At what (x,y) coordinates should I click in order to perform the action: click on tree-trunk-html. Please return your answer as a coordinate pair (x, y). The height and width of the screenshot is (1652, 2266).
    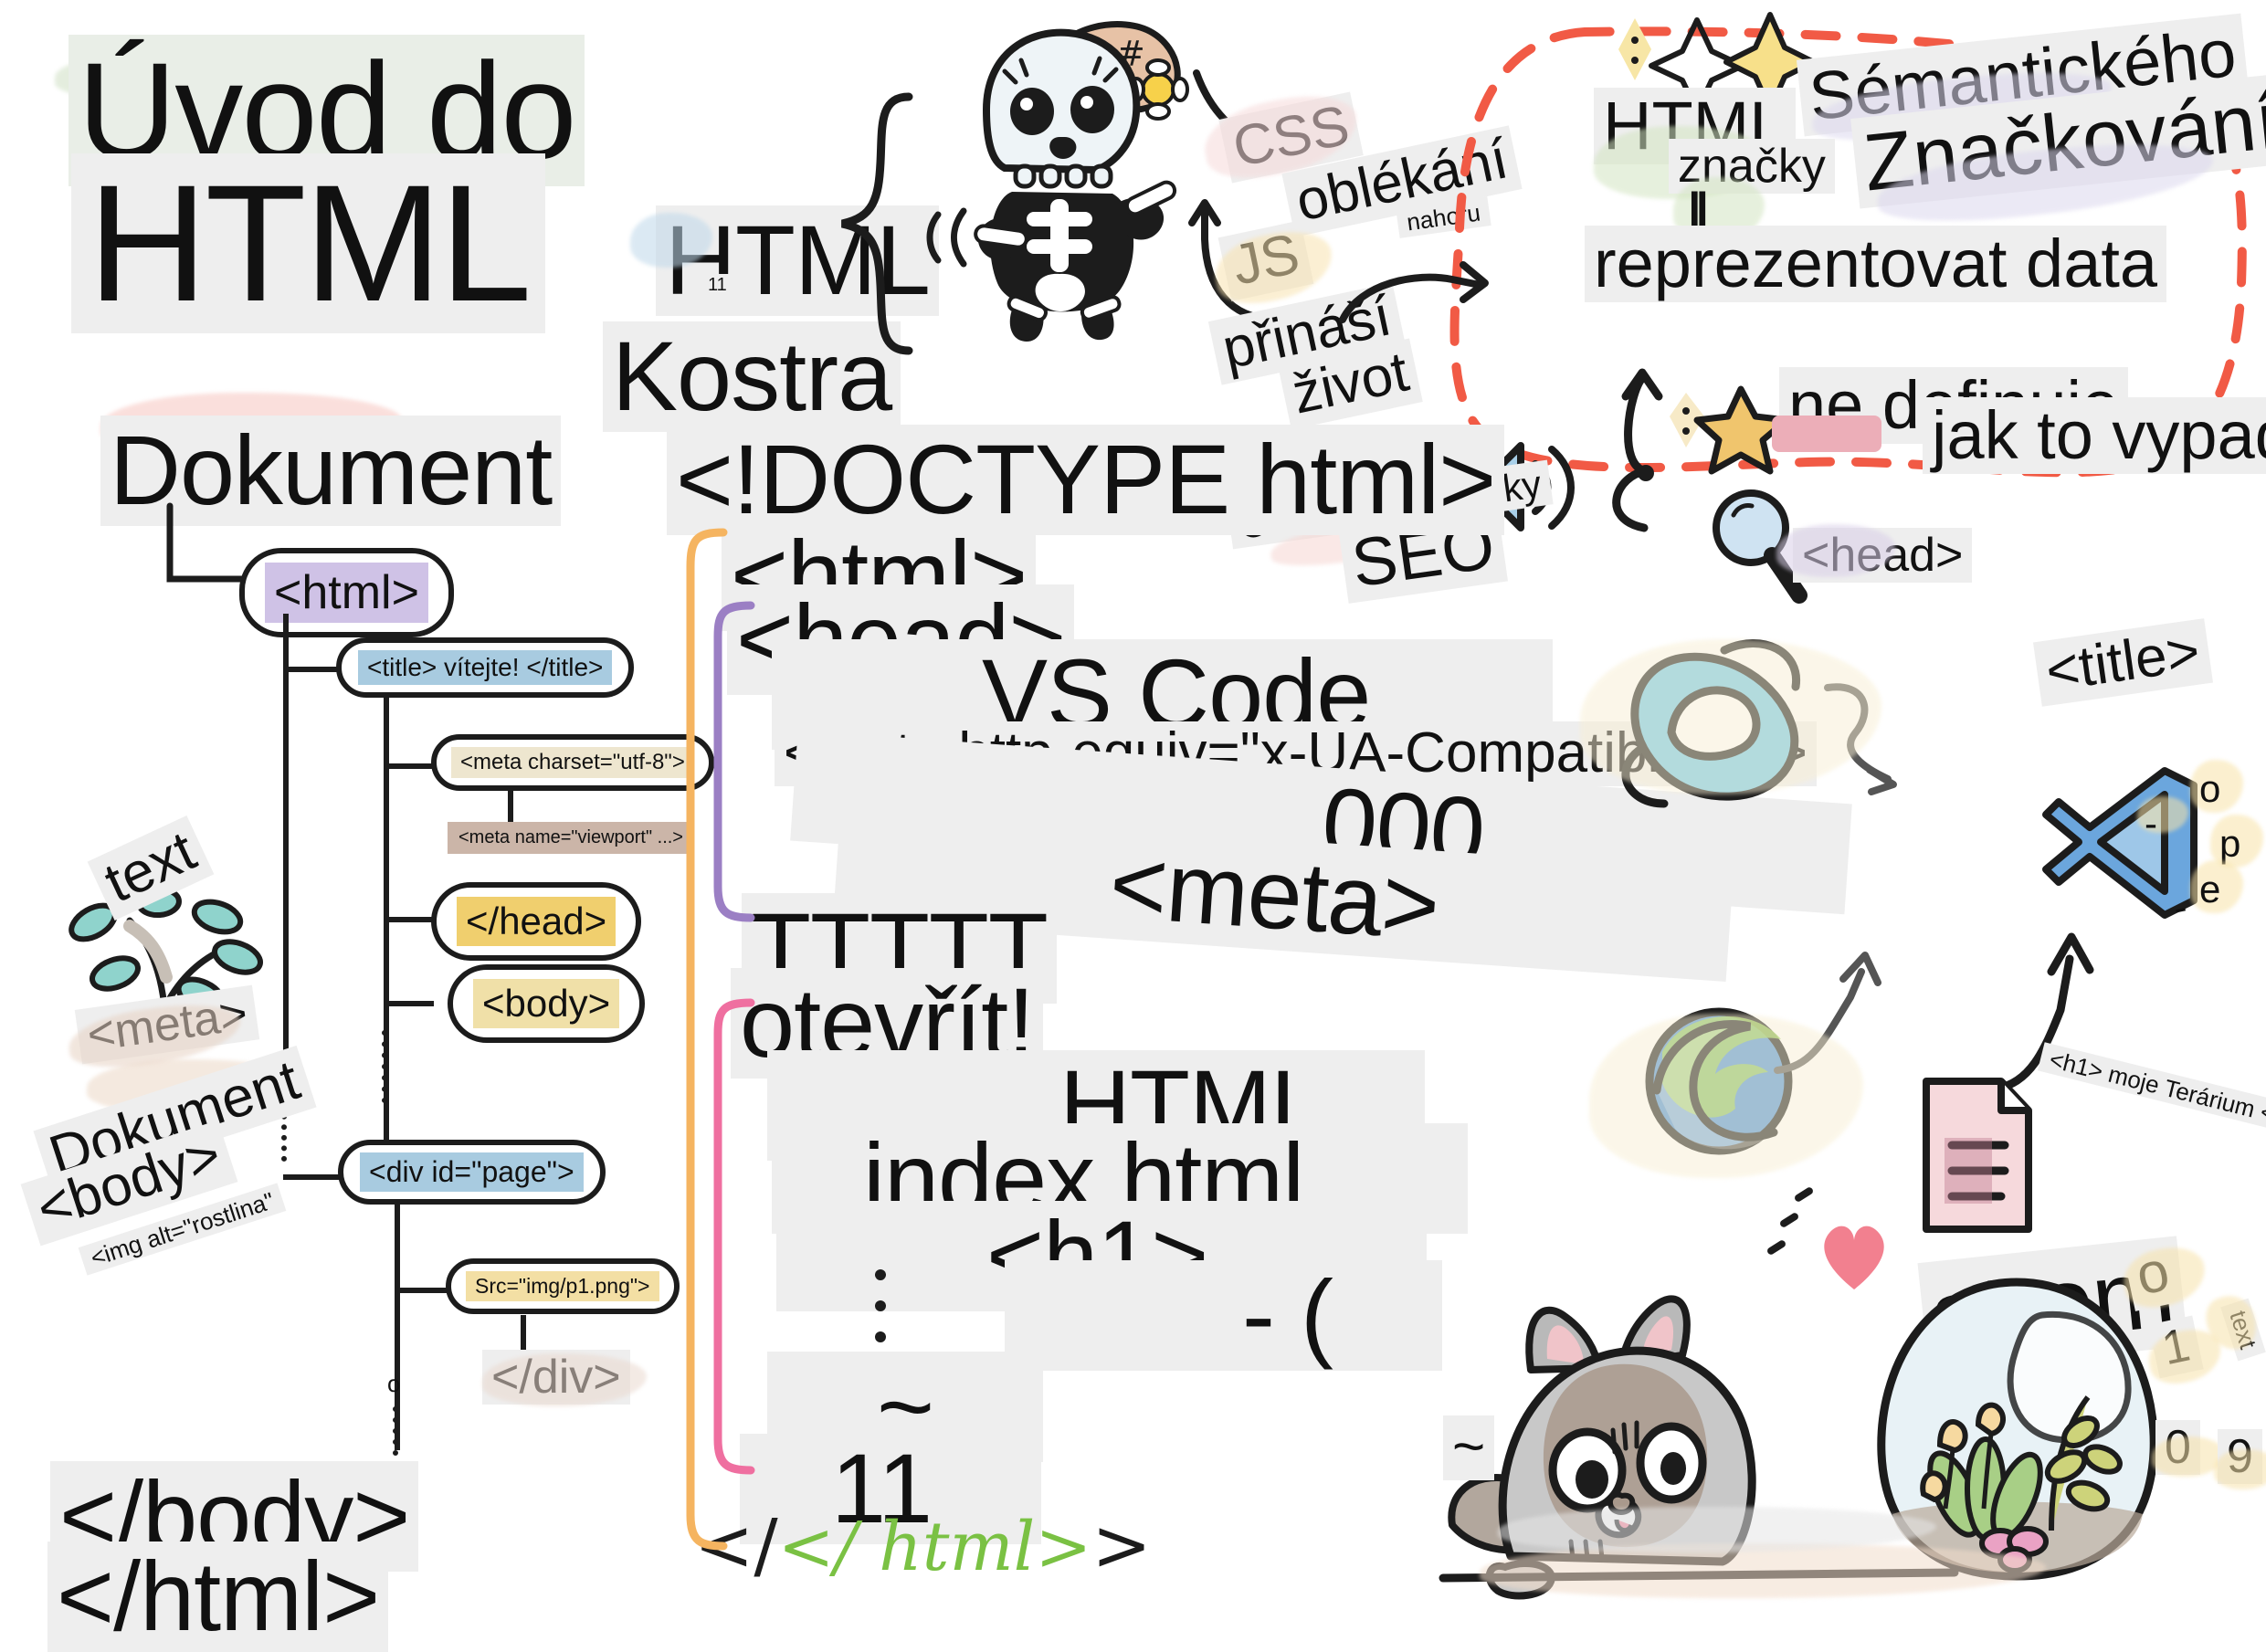
    Looking at the image, I should click on (286, 837).